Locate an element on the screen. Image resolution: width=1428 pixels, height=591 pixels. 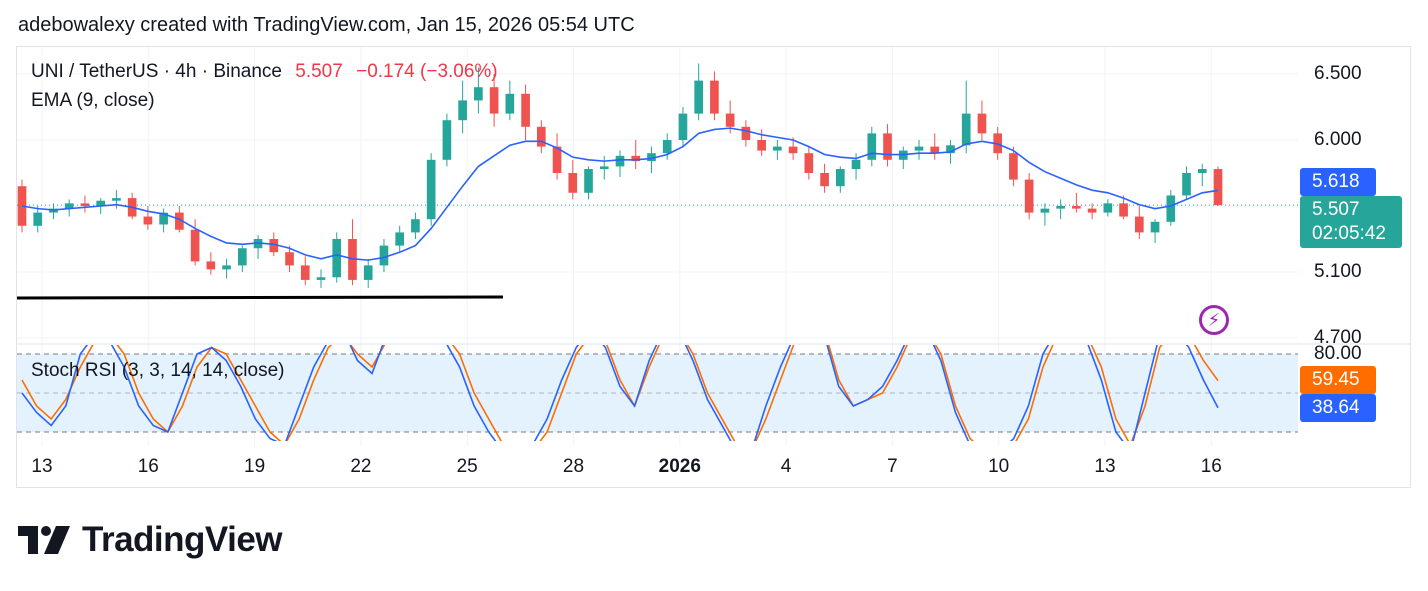
last-price-label: 5.507 is located at coordinates (319, 71).